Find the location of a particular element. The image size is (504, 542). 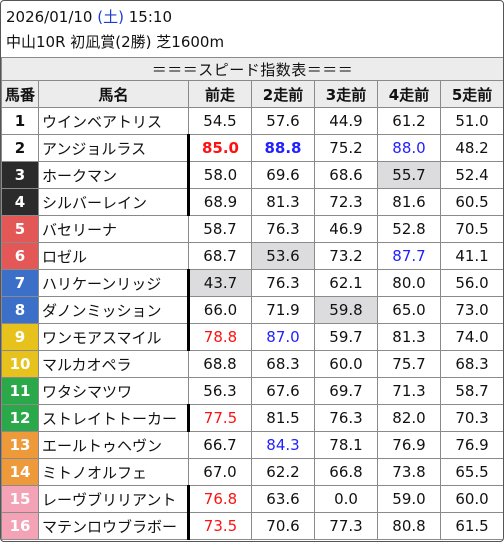

speed-index-5-races-ago: 41.1 is located at coordinates (471, 256).